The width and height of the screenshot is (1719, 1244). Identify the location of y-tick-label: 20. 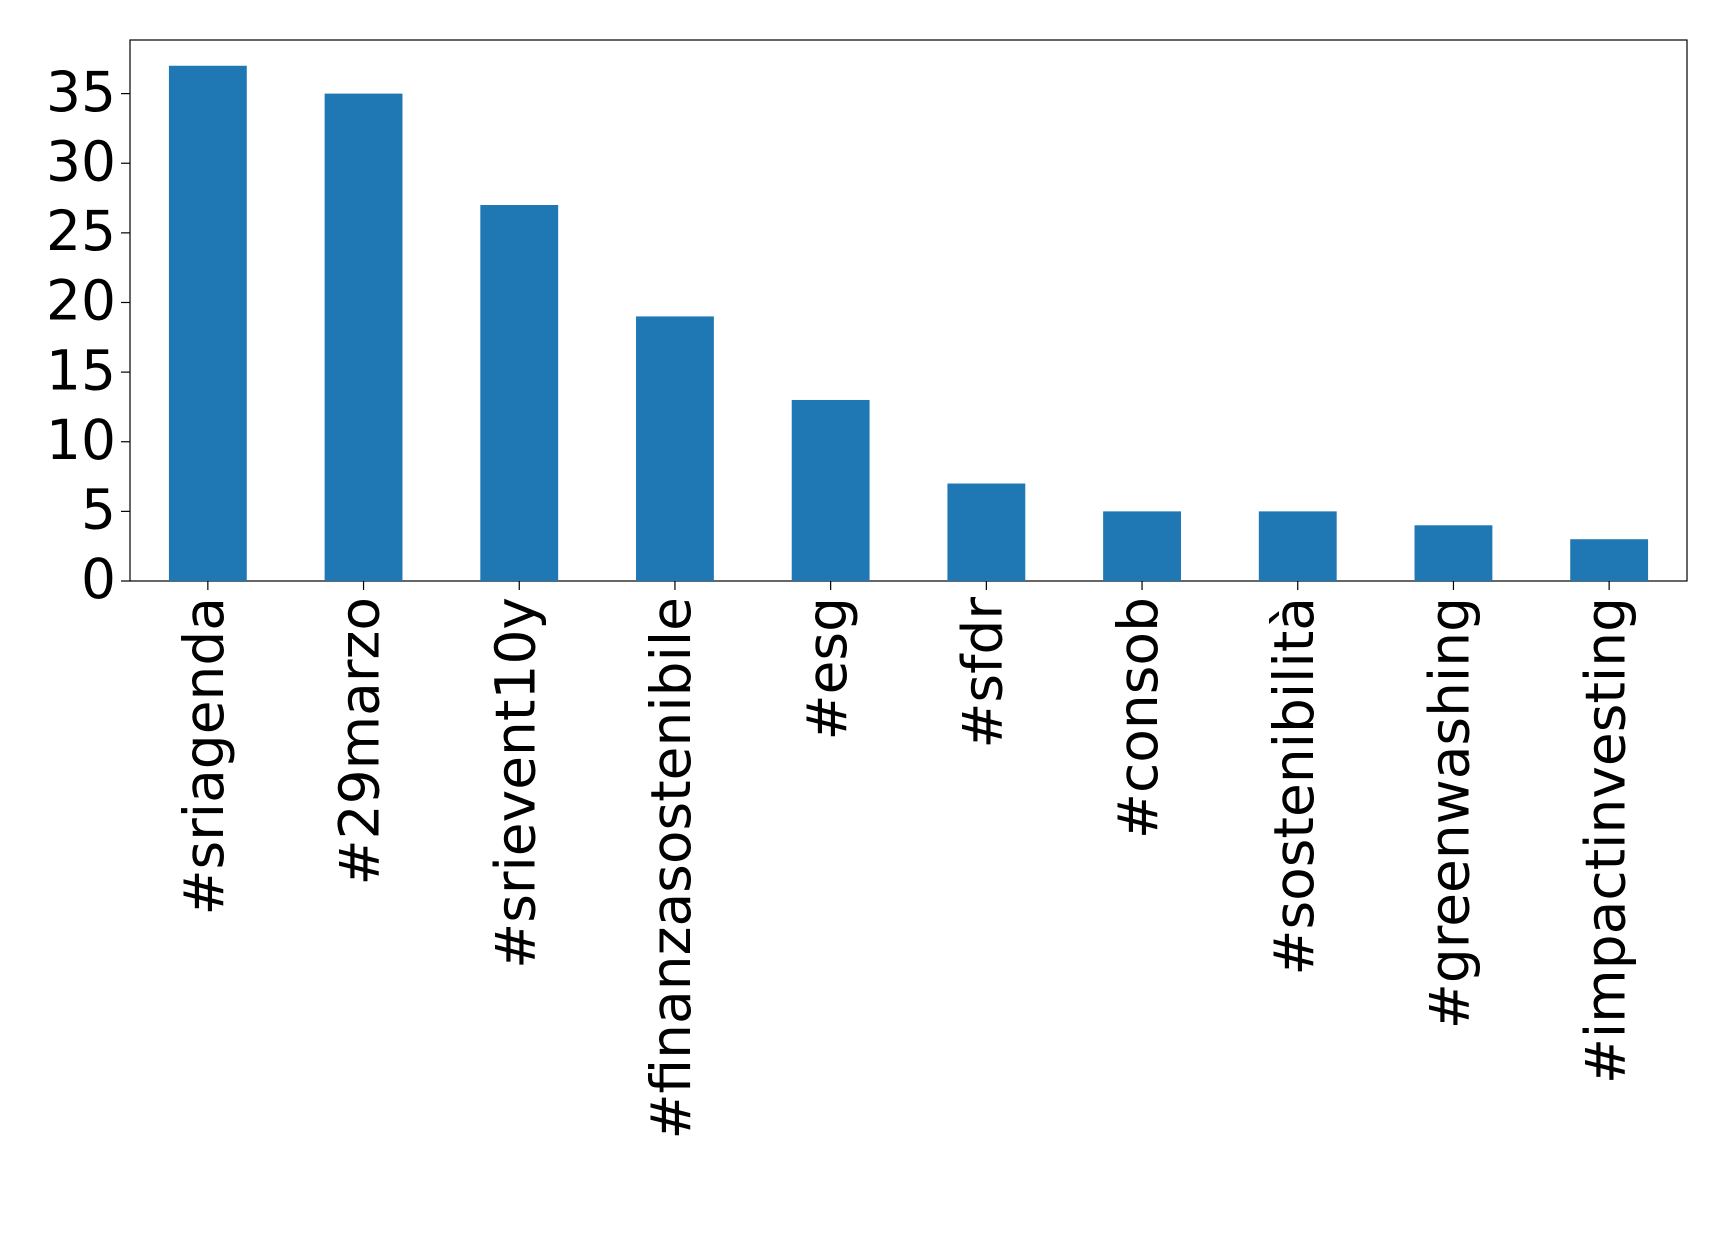
(81, 301).